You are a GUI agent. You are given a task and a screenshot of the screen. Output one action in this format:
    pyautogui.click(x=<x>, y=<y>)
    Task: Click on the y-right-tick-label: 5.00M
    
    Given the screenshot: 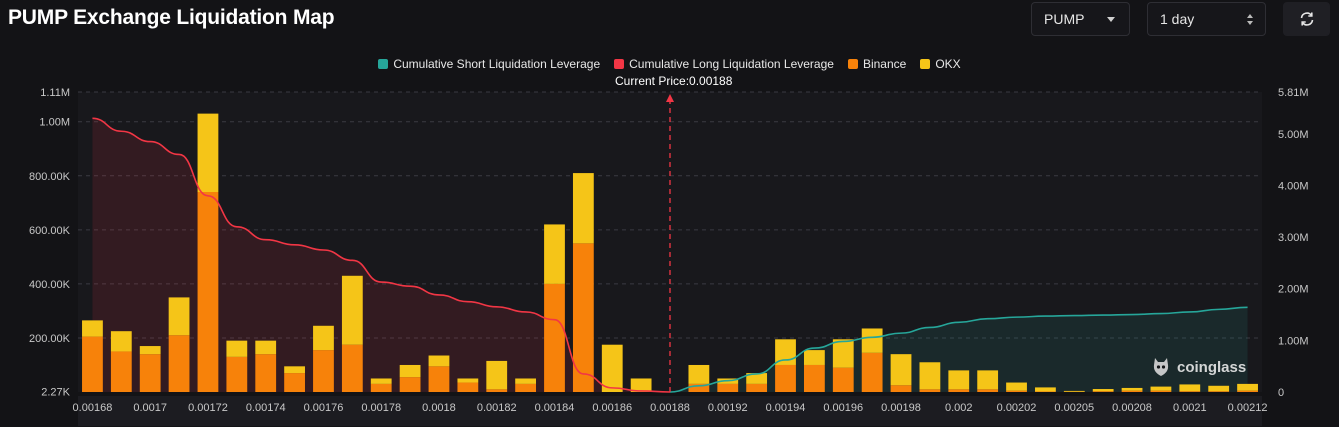 What is the action you would take?
    pyautogui.click(x=1293, y=135)
    